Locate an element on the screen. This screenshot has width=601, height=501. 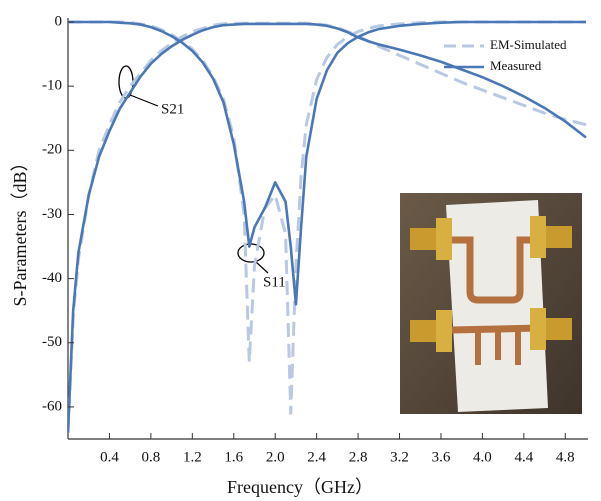
y-tick-label: -10 is located at coordinates (52, 86).